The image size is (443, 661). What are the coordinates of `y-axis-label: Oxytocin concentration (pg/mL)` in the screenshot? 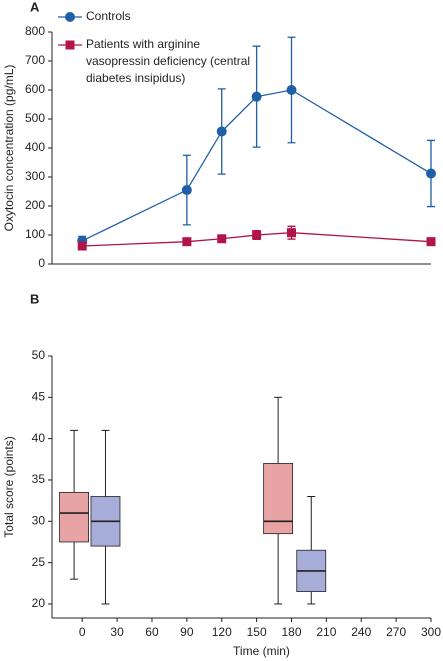 It's located at (9, 148).